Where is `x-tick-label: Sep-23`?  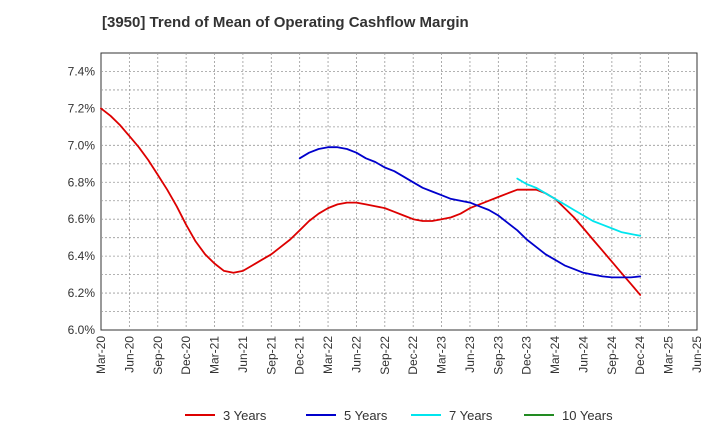
x-tick-label: Sep-23 is located at coordinates (498, 355).